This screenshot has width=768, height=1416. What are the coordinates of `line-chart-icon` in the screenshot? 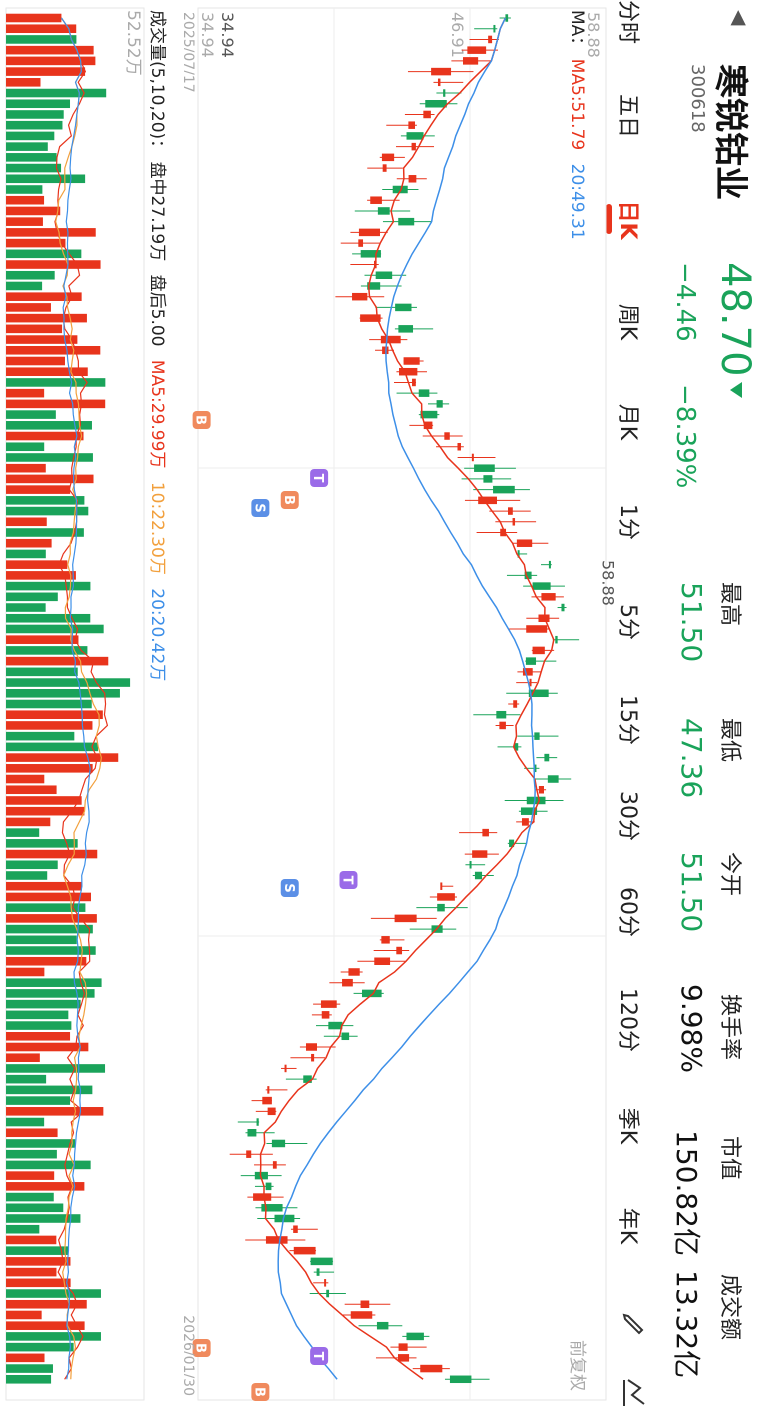 It's located at (635, 1393).